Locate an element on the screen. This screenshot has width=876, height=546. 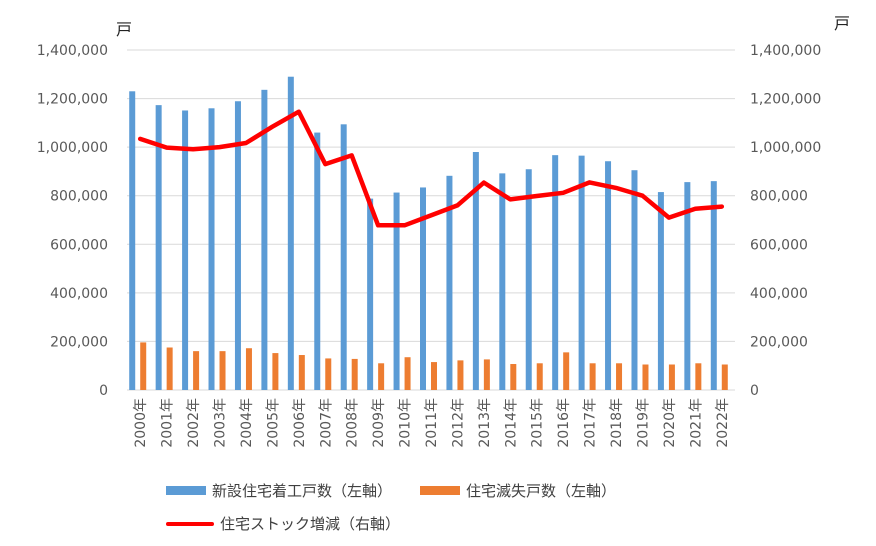
right-axis-unit: 戸 is located at coordinates (842, 23).